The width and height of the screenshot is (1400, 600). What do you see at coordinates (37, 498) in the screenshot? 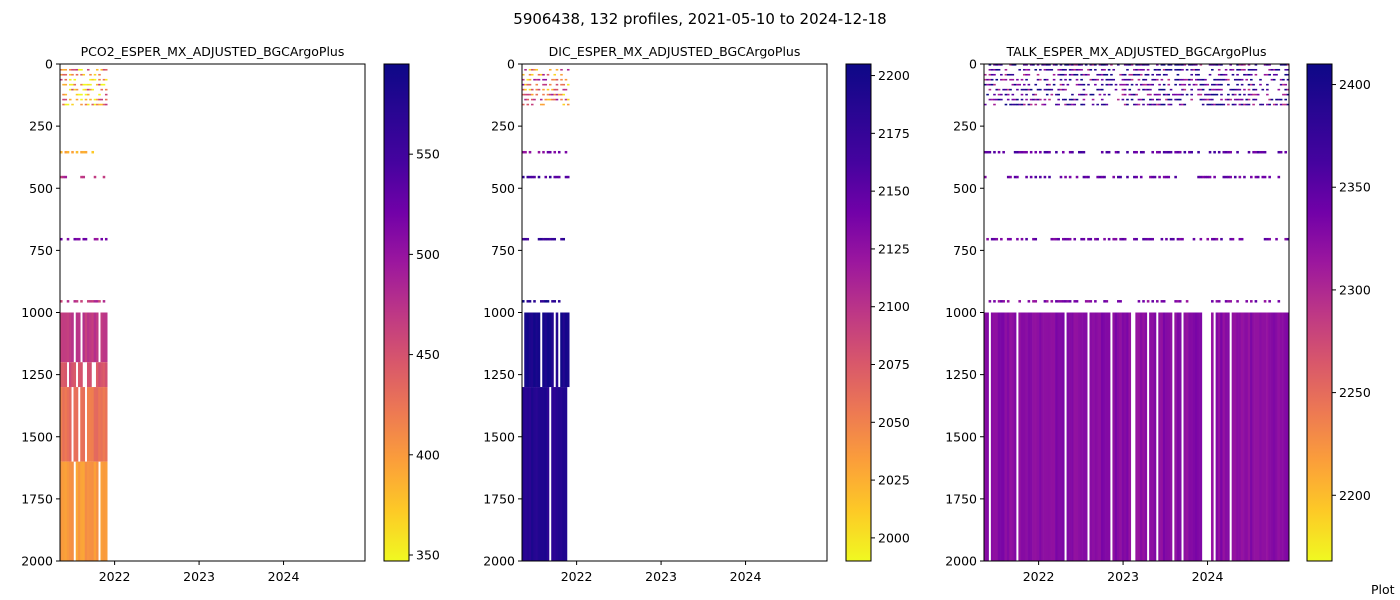
I see `y-tick-label: 1750` at bounding box center [37, 498].